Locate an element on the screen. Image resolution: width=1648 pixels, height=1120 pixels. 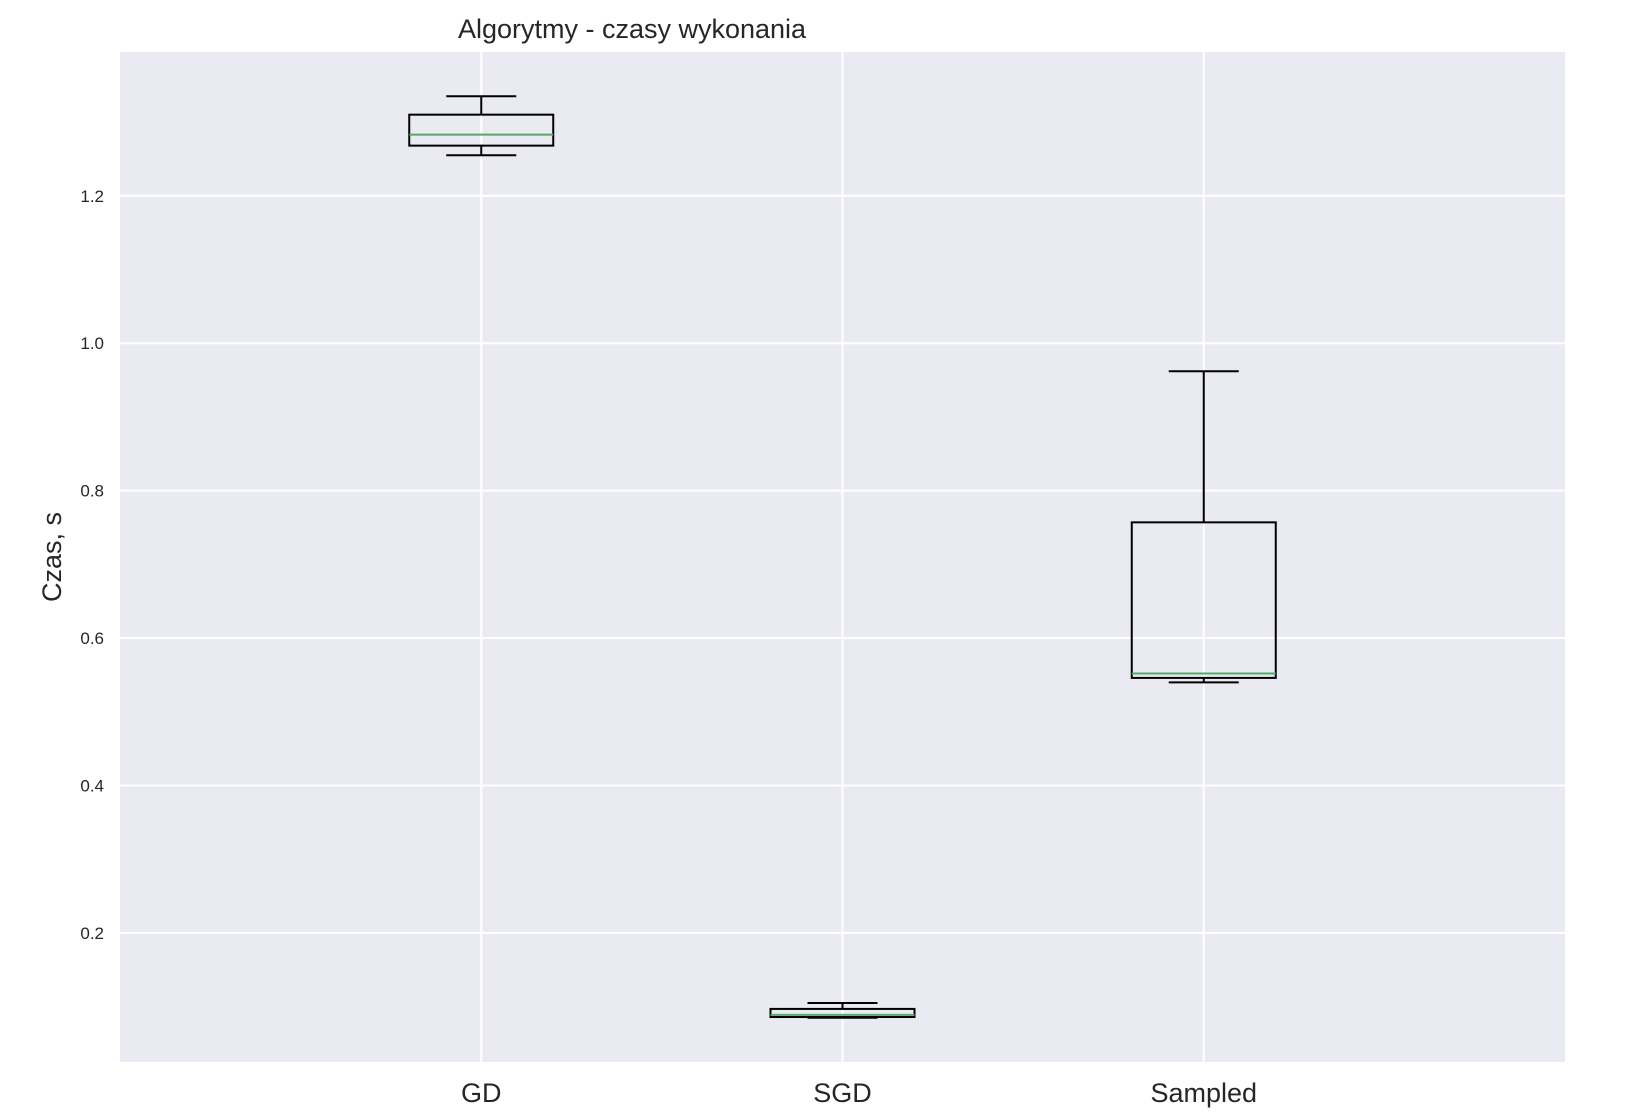
x-tick-label: GD is located at coordinates (481, 1093).